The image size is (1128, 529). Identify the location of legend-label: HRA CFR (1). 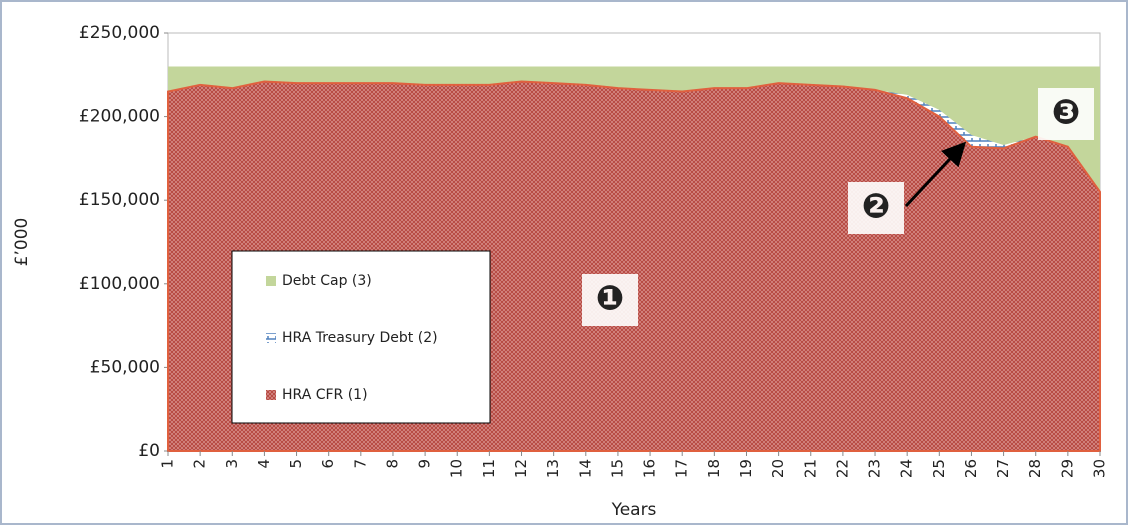
(325, 395).